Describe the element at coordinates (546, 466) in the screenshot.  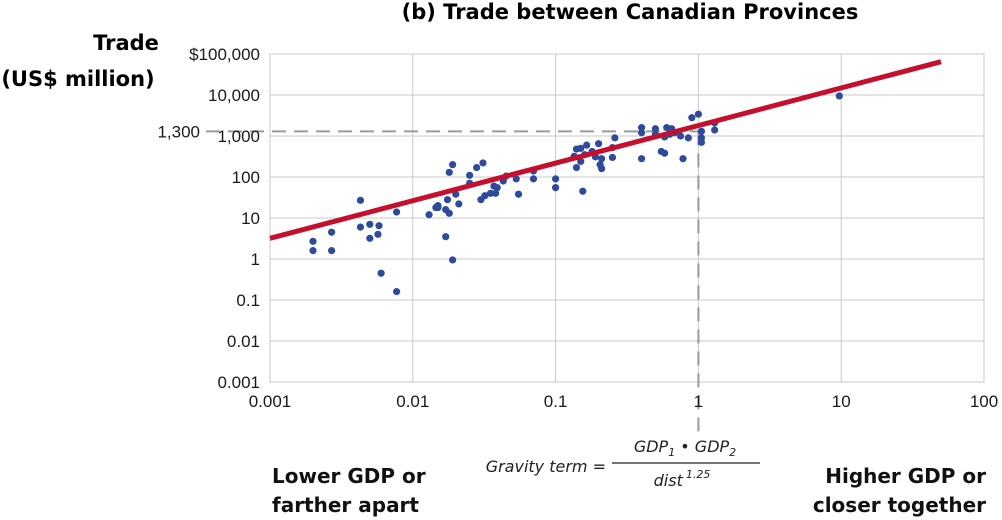
I see `formula-lhs: Gravity term =` at that location.